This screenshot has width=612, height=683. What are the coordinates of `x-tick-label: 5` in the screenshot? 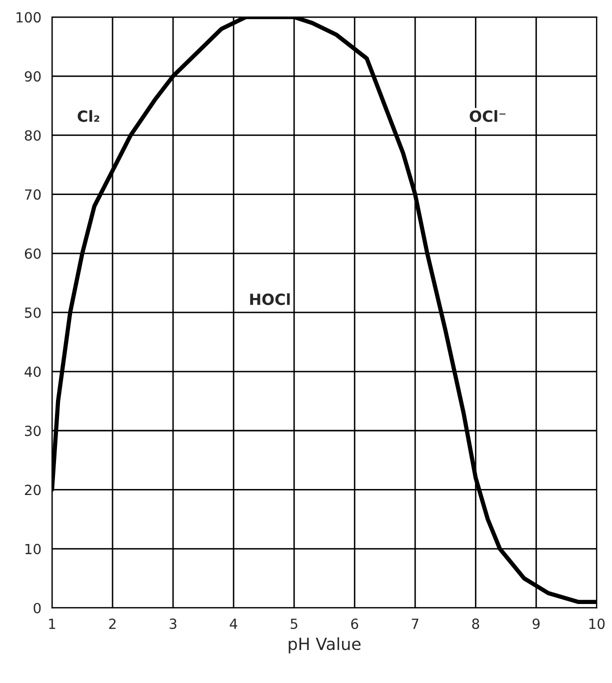 It's located at (294, 624).